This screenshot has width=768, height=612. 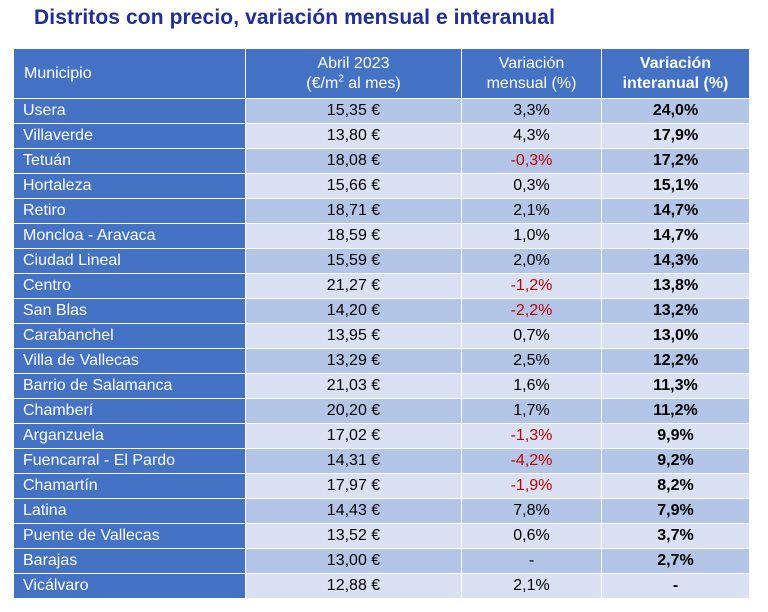 I want to click on precio-cell: 14,43 €, so click(x=353, y=511).